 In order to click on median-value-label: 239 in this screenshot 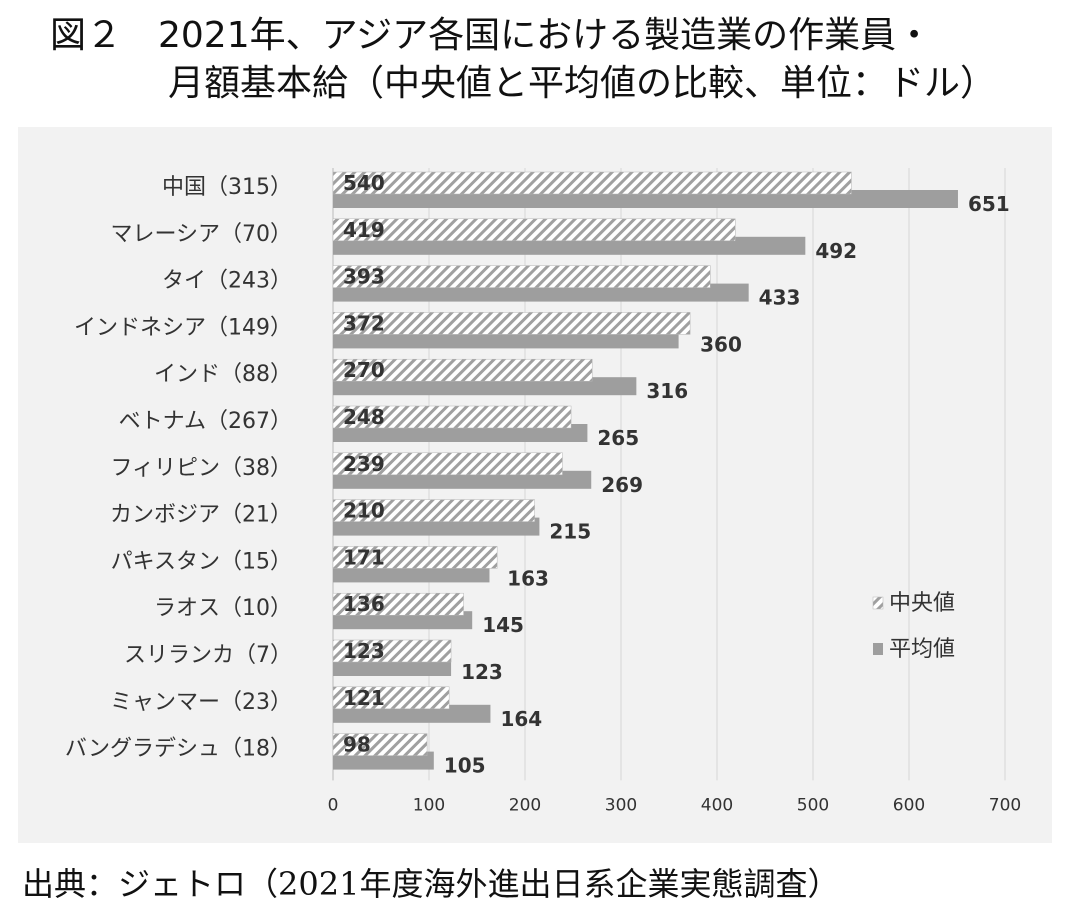, I will do `click(364, 464)`.